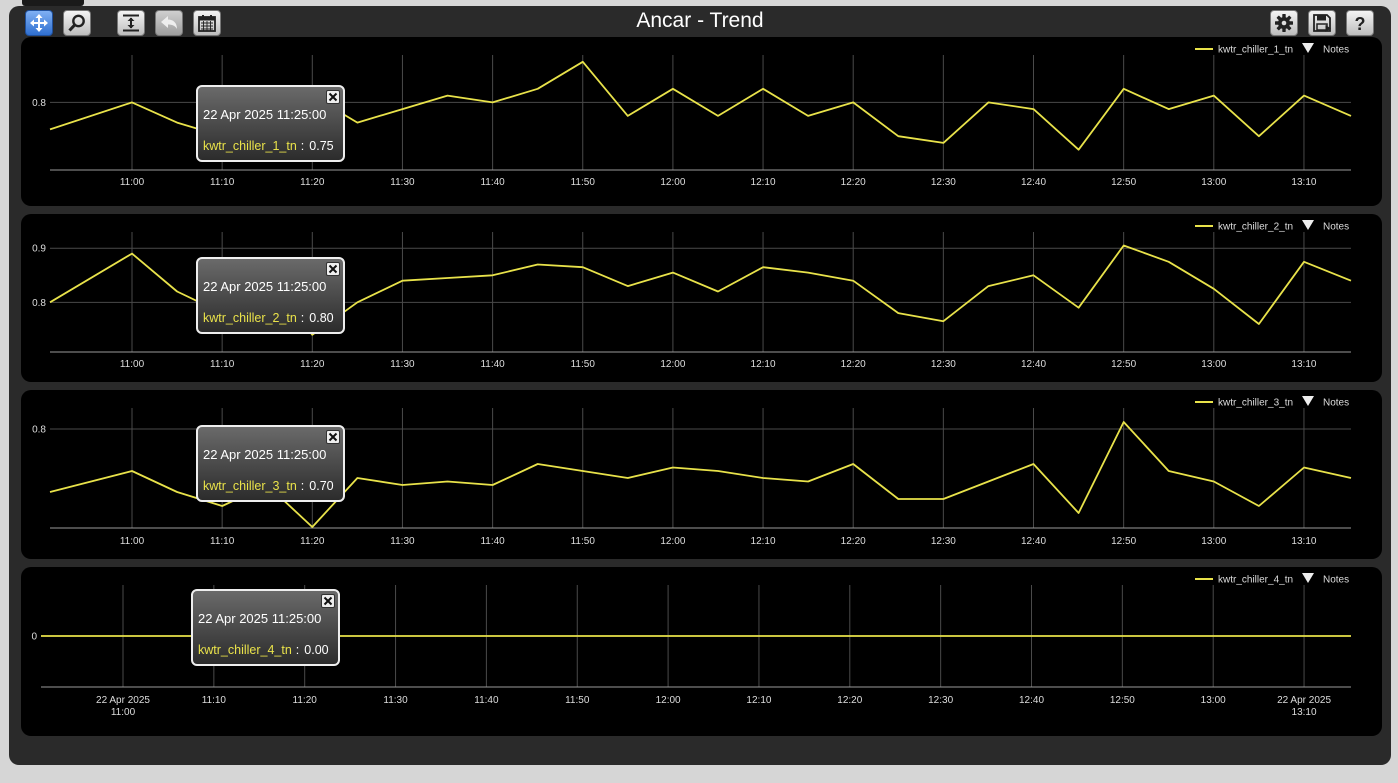  I want to click on legend-label: kwtr_chiller_4_tn, so click(1255, 580).